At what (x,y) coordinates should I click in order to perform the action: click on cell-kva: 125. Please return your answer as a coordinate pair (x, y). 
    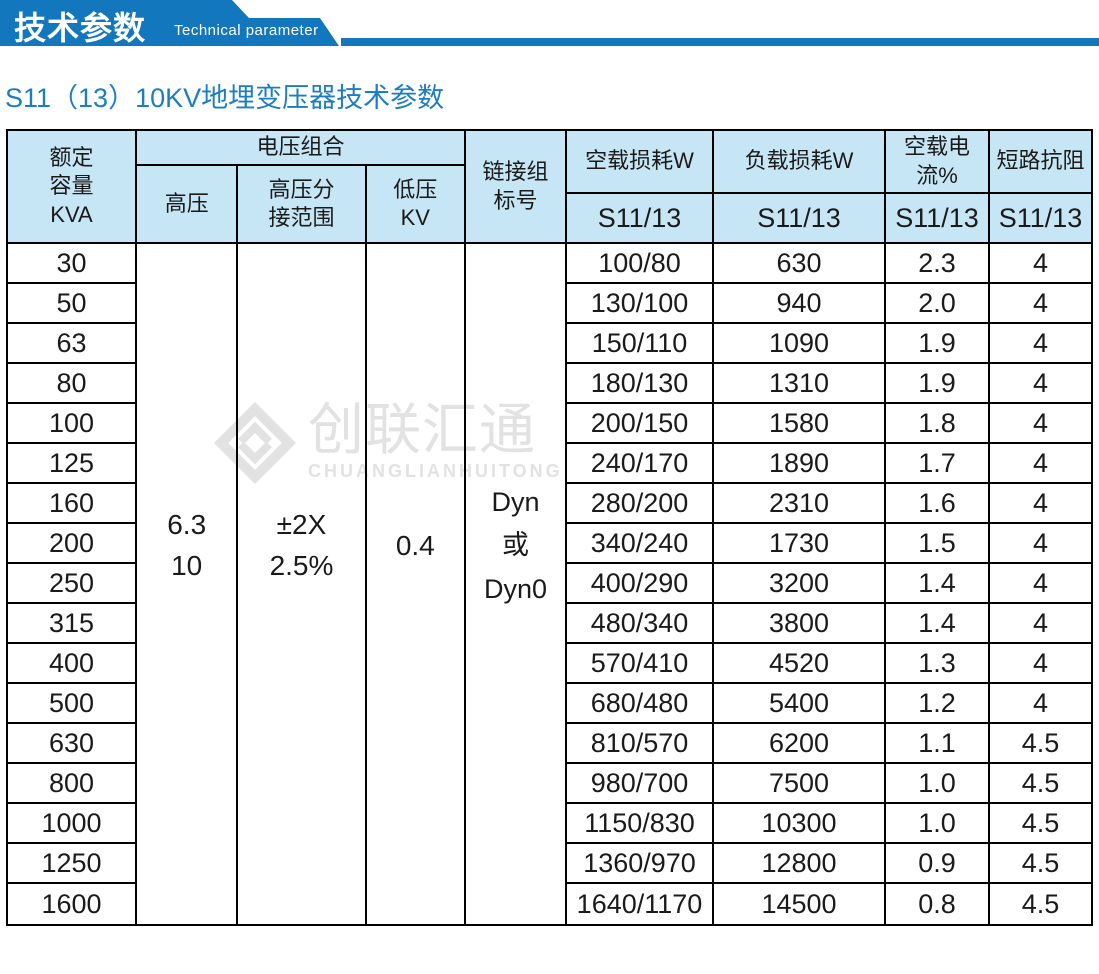
    Looking at the image, I should click on (71, 464).